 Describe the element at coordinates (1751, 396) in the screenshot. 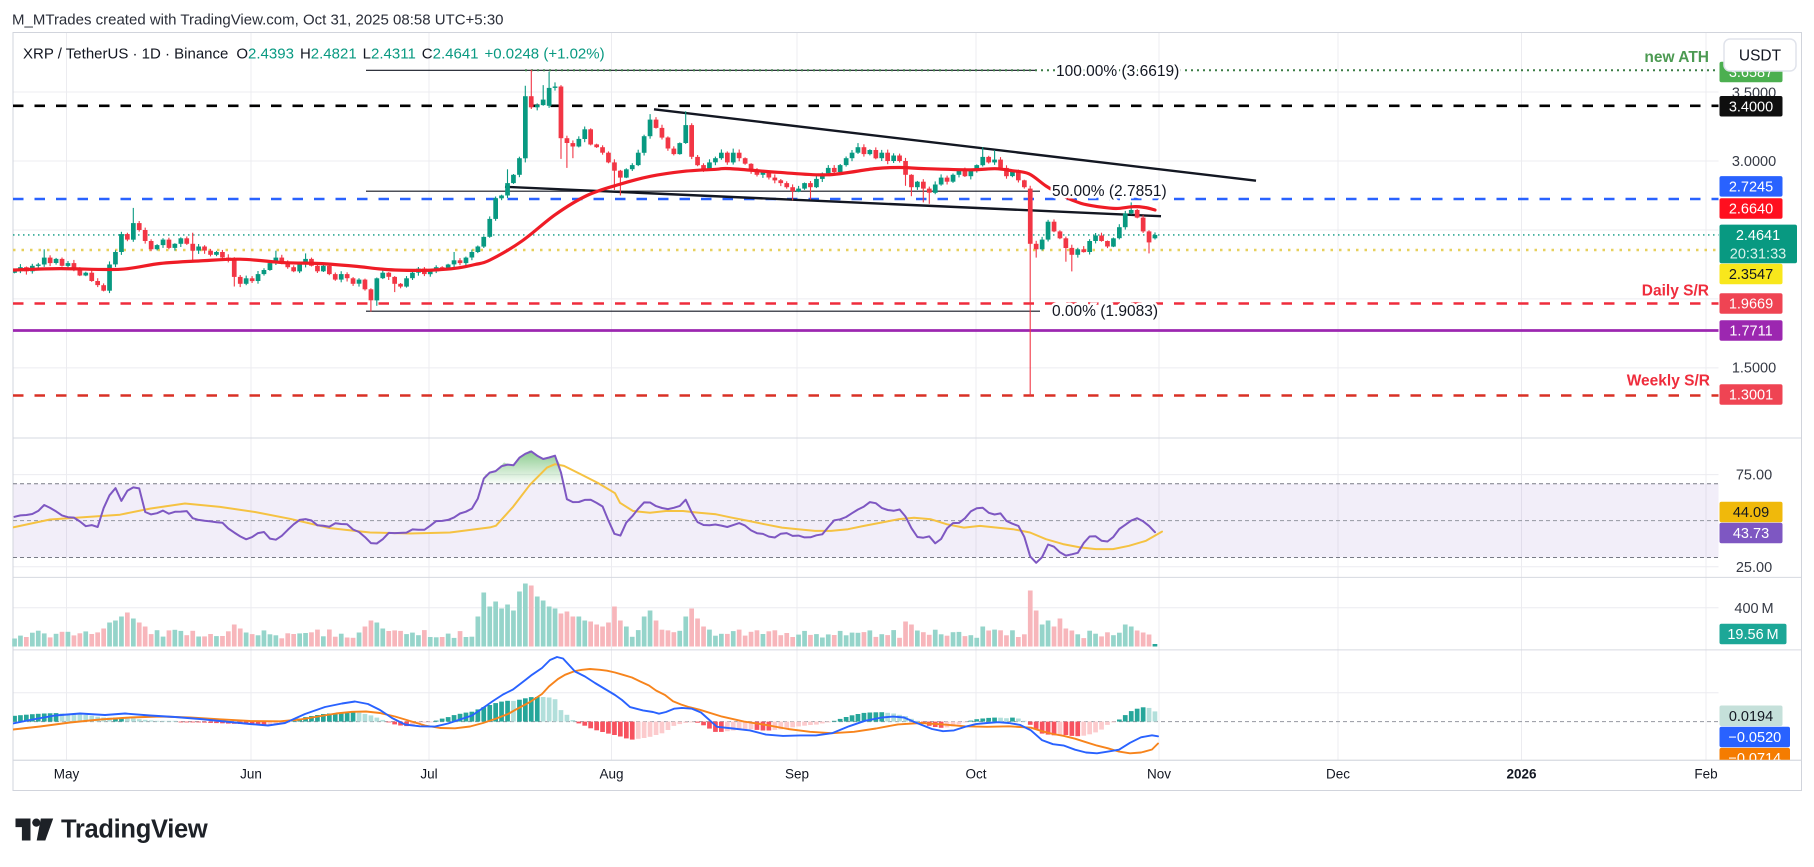

I see `svg-text: 1.3001` at that location.